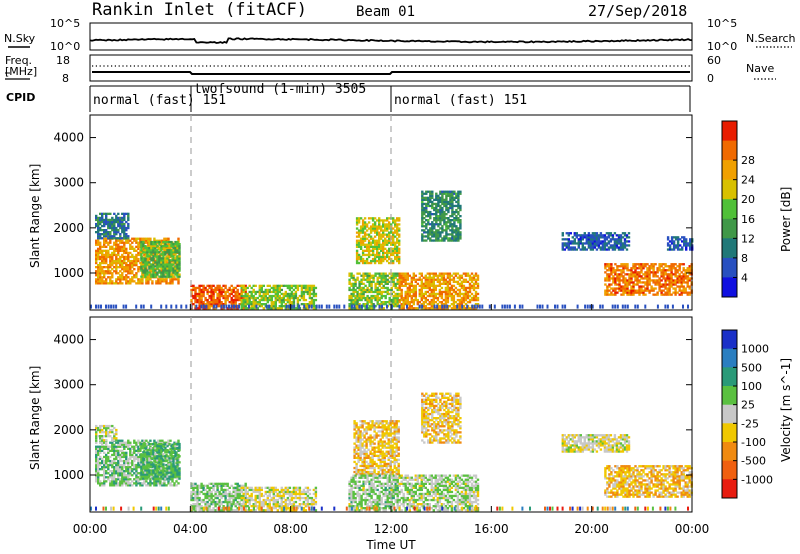 The height and width of the screenshot is (554, 800). Describe the element at coordinates (722, 46) in the screenshot. I see `noise-right-tick-bottom: 10^0` at that location.